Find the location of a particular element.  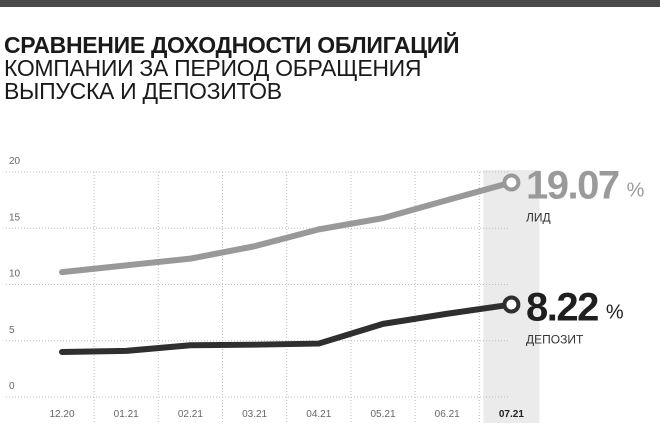

x-tick-label-05.21: 05.21 is located at coordinates (382, 414).